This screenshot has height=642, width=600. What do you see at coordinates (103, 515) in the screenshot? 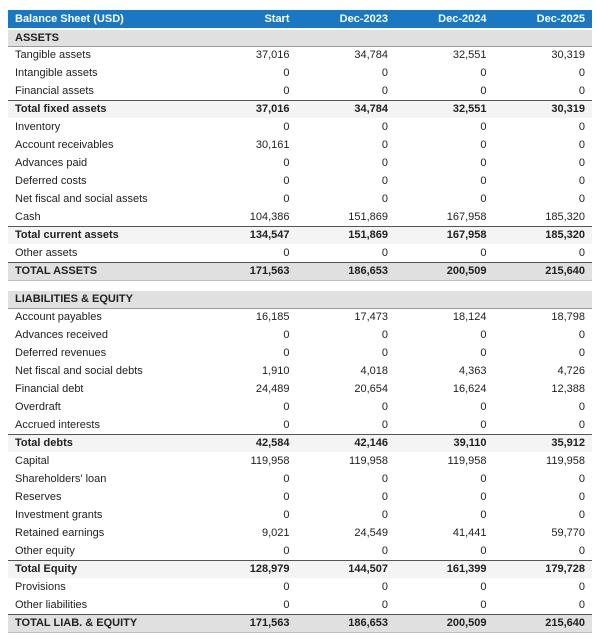
I see `row-label: Investment grants` at bounding box center [103, 515].